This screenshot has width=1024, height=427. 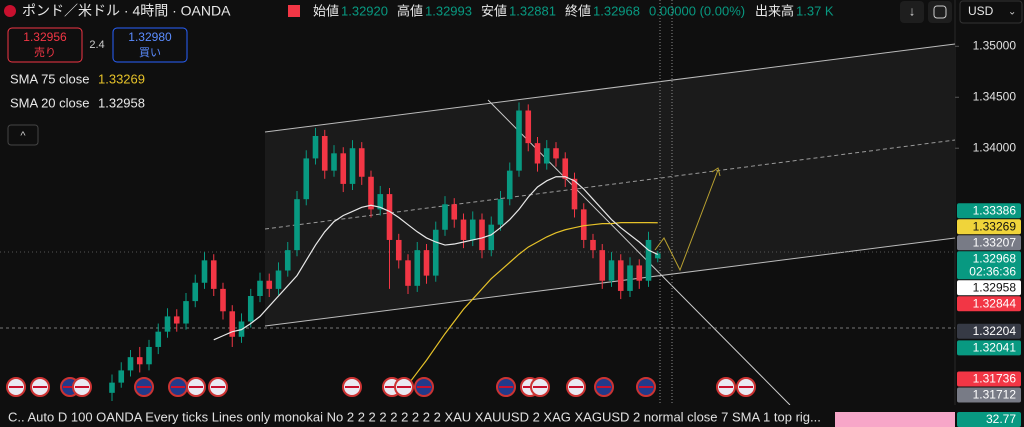 I want to click on price-tag-text: 1.33269, so click(x=995, y=226).